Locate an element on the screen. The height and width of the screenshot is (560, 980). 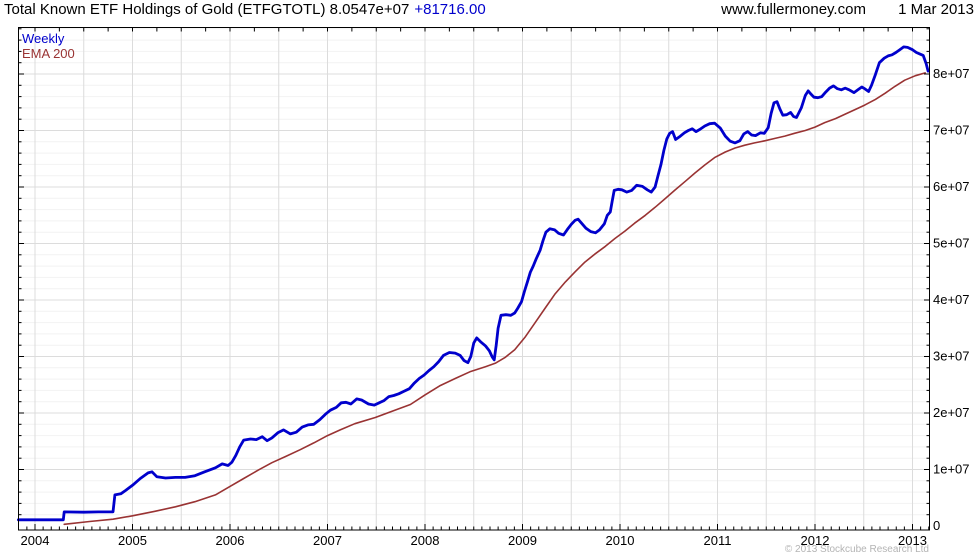
svg-text: 2013 is located at coordinates (912, 540).